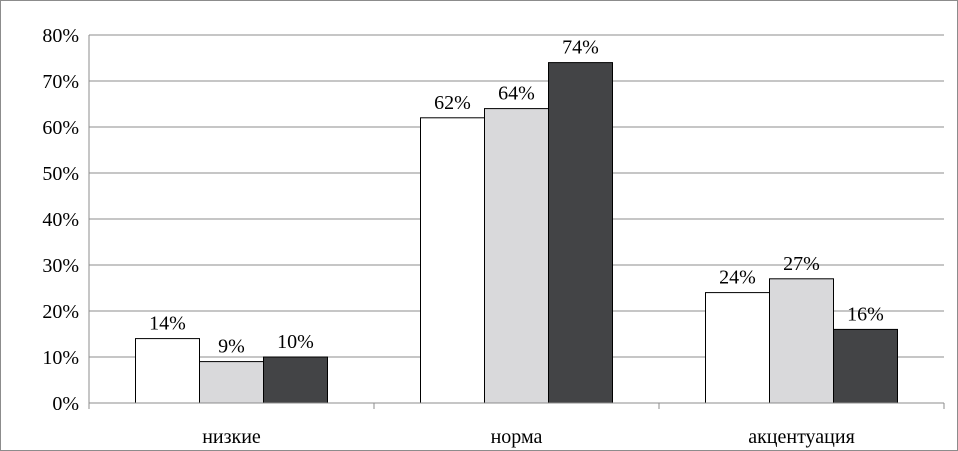 The width and height of the screenshot is (958, 451). Describe the element at coordinates (517, 437) in the screenshot. I see `x-category-label: норма` at that location.